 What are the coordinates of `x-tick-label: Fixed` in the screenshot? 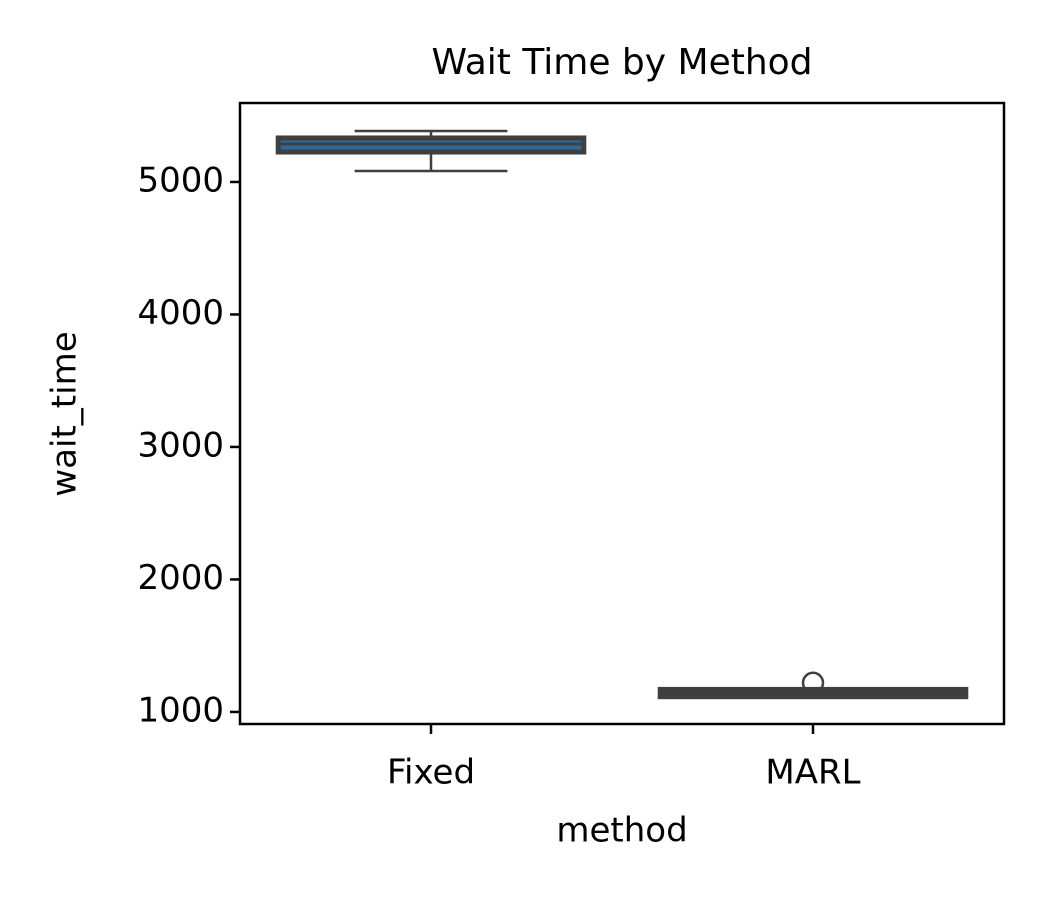 It's located at (431, 773).